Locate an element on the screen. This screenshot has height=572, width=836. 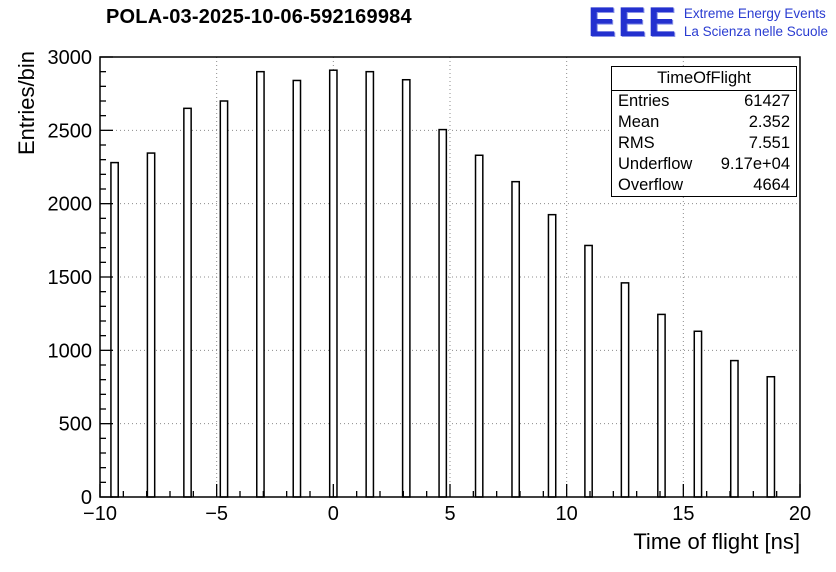
y-tick-label: 1000 is located at coordinates (70, 351).